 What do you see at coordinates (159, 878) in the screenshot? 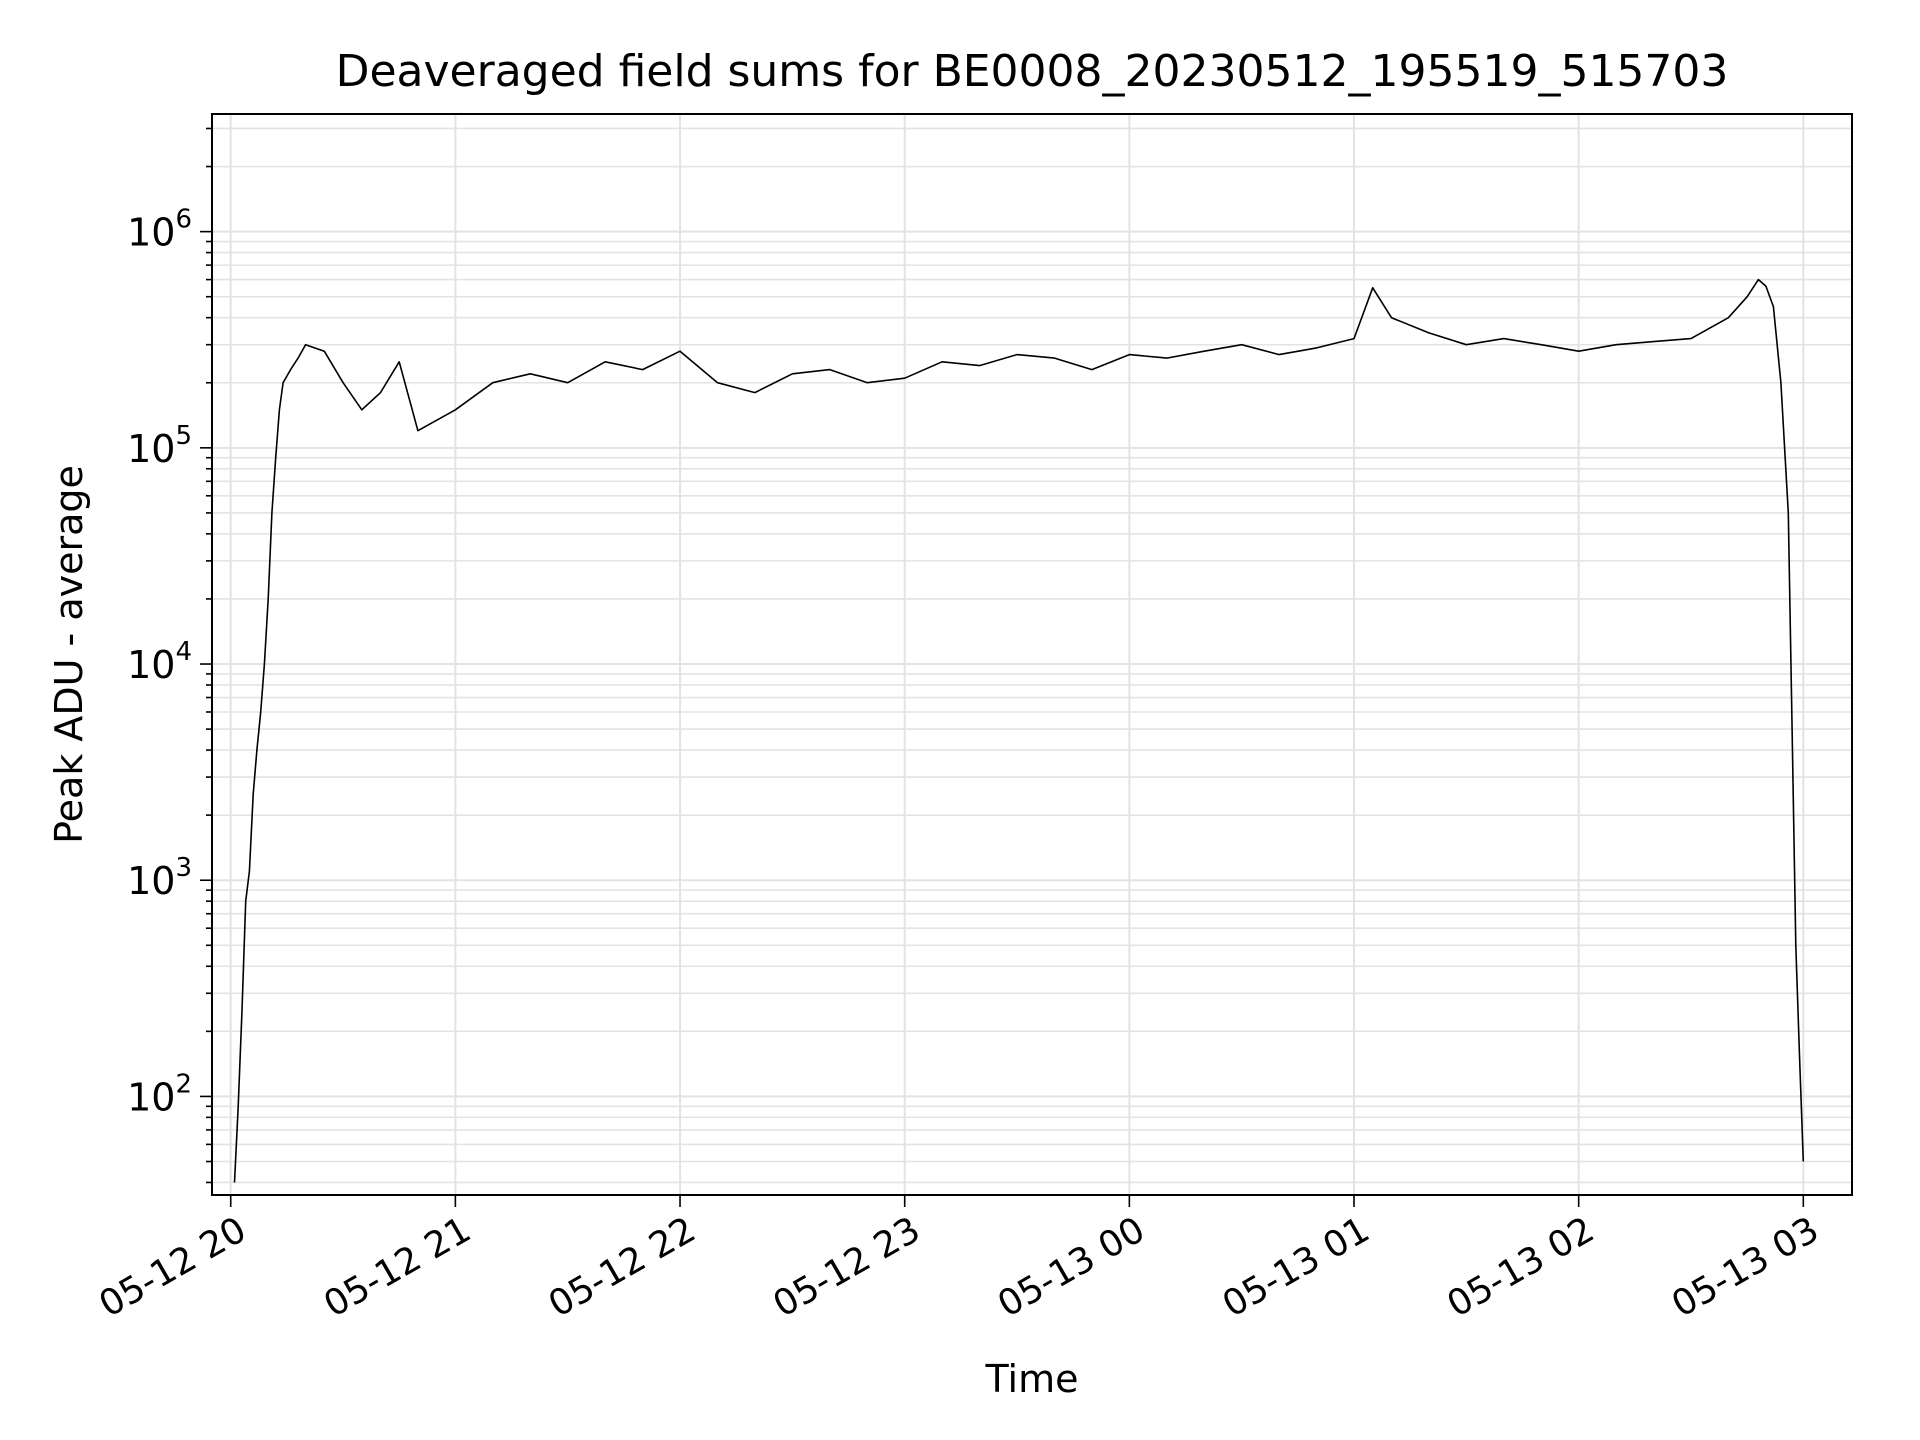
I see `y-tick-label: 10³` at bounding box center [159, 878].